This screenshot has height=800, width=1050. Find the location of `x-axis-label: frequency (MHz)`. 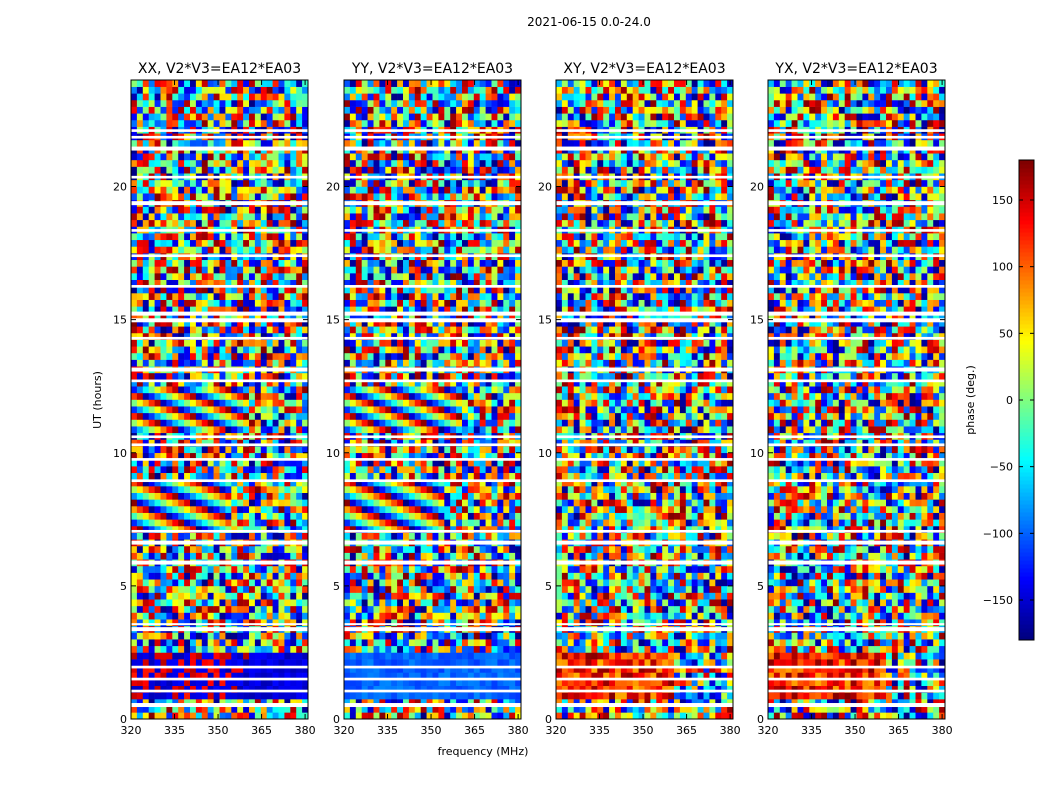

x-axis-label: frequency (MHz) is located at coordinates (483, 751).